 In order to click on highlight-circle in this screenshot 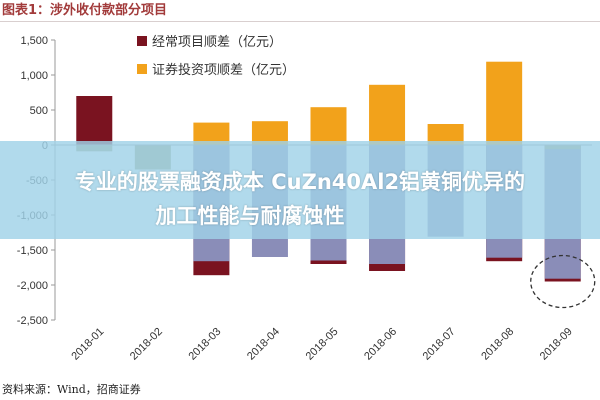, I will do `click(563, 281)`.